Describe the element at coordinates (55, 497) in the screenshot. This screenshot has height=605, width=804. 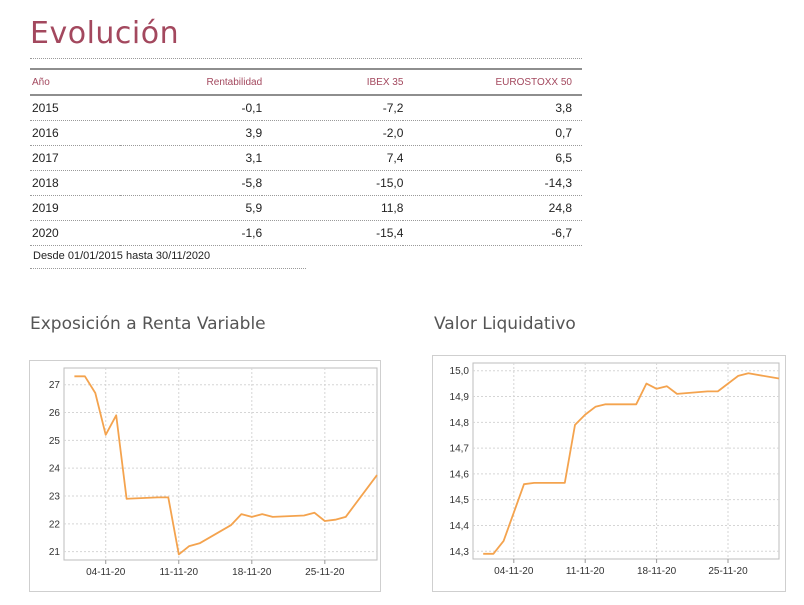
I see `exposure-y-tick-label: 23` at that location.